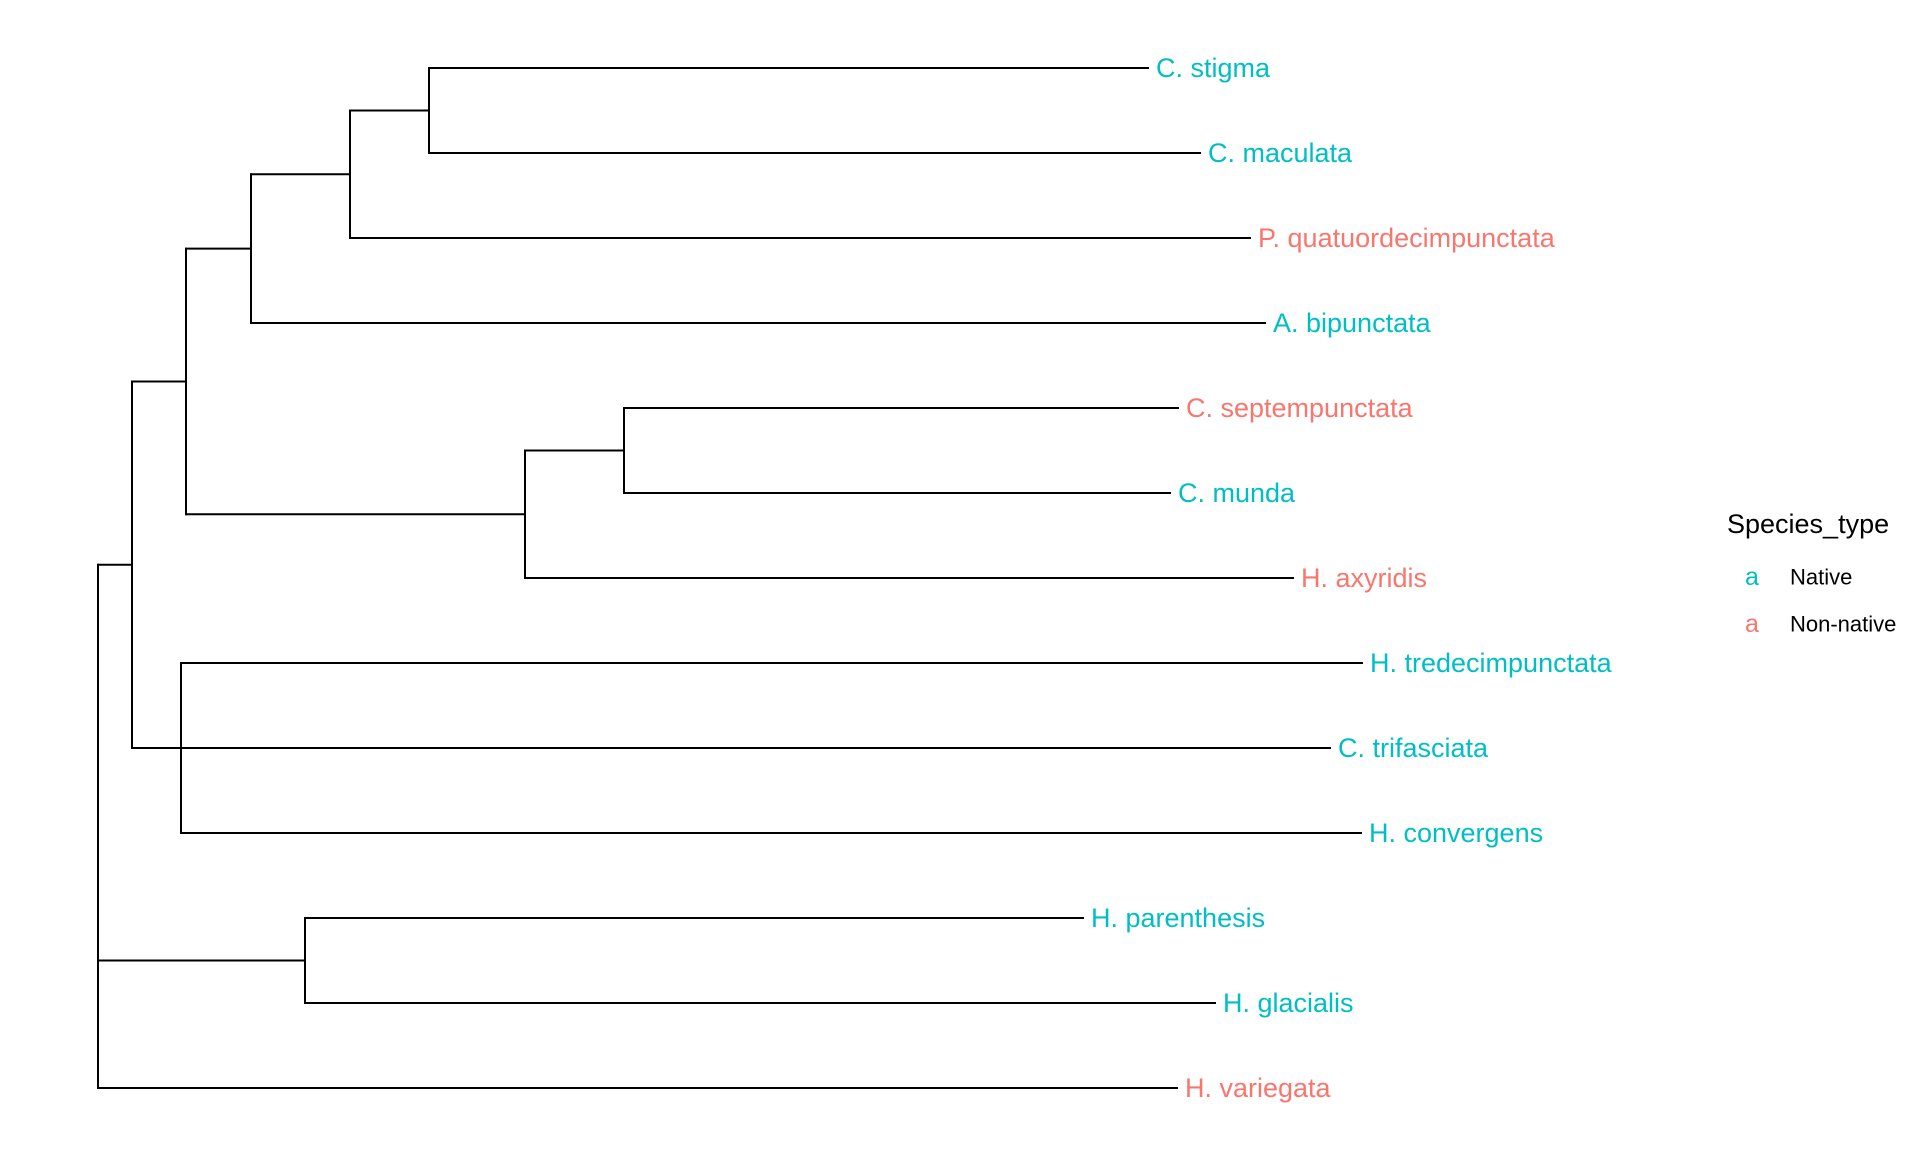 This screenshot has width=1920, height=1152. I want to click on legend-item-label: Native, so click(1821, 577).